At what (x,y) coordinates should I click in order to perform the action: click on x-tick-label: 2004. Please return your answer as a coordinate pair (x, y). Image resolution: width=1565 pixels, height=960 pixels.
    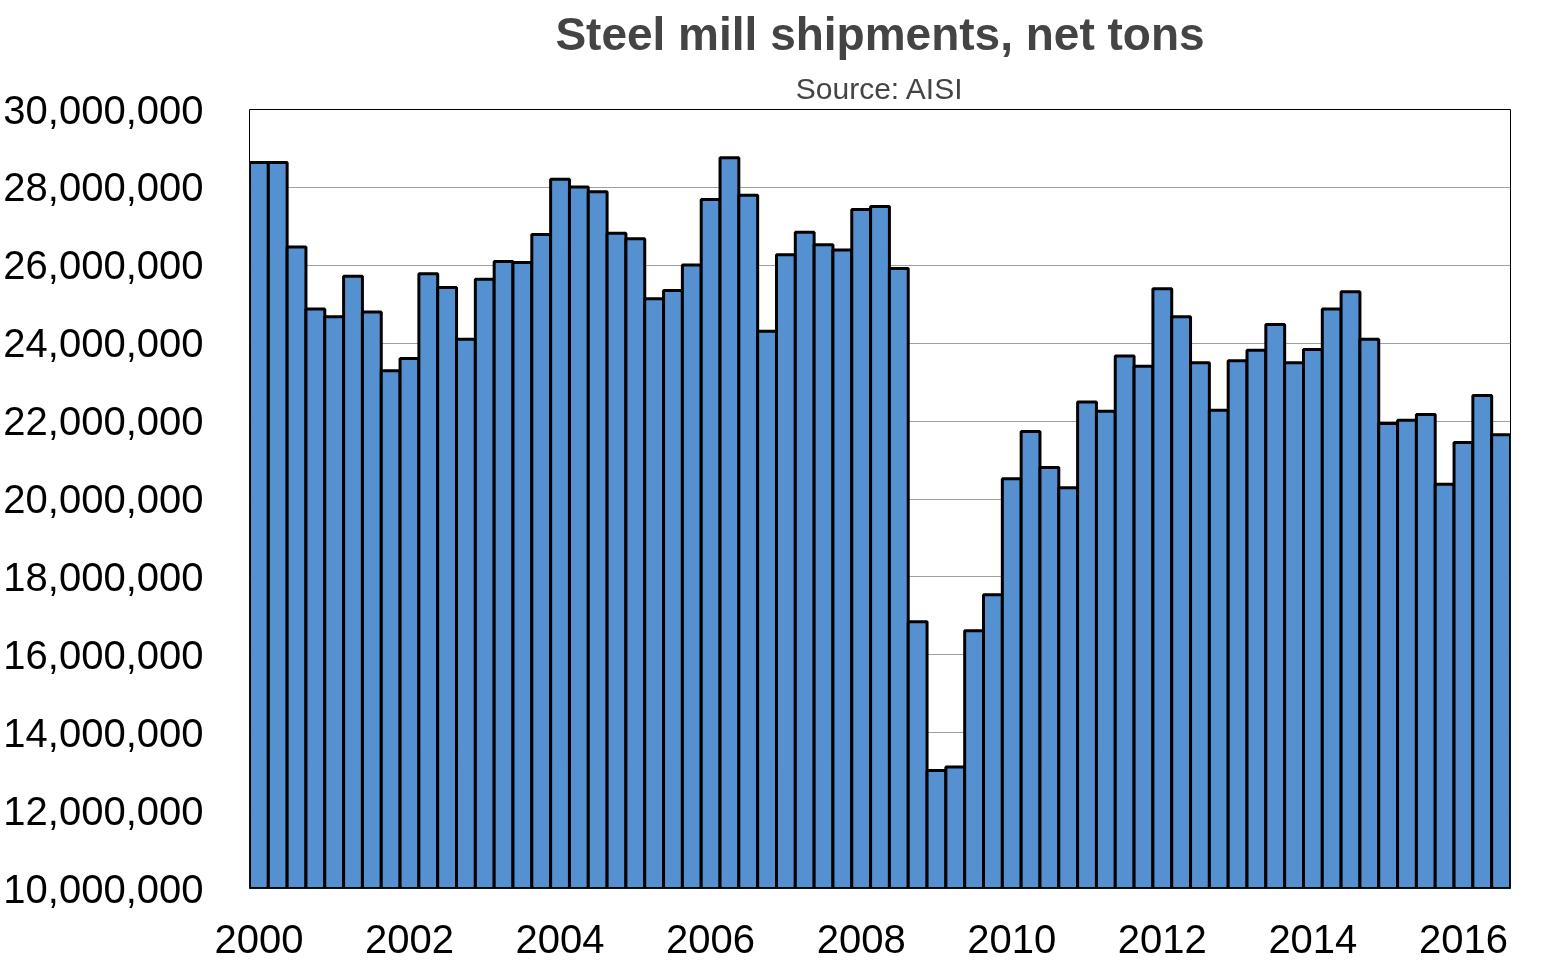
    Looking at the image, I should click on (560, 938).